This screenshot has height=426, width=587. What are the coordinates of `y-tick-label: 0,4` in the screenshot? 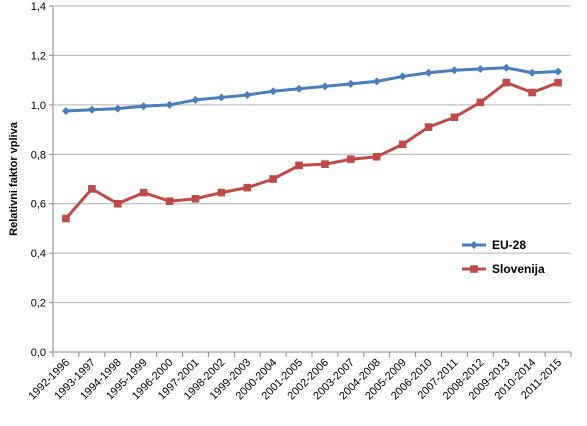 It's located at (38, 254).